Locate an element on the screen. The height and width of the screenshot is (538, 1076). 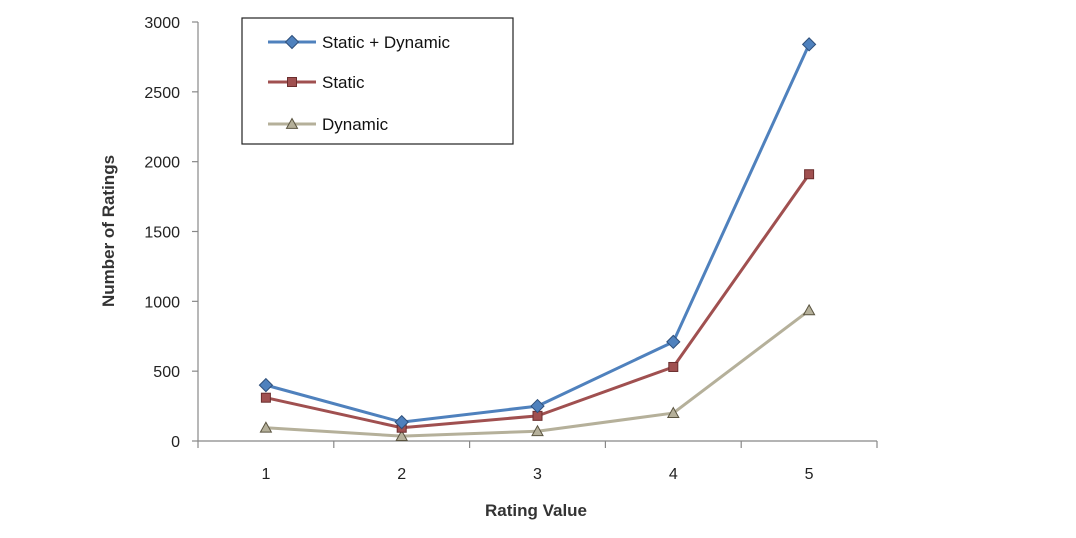
x-tick-label: 2 is located at coordinates (401, 474).